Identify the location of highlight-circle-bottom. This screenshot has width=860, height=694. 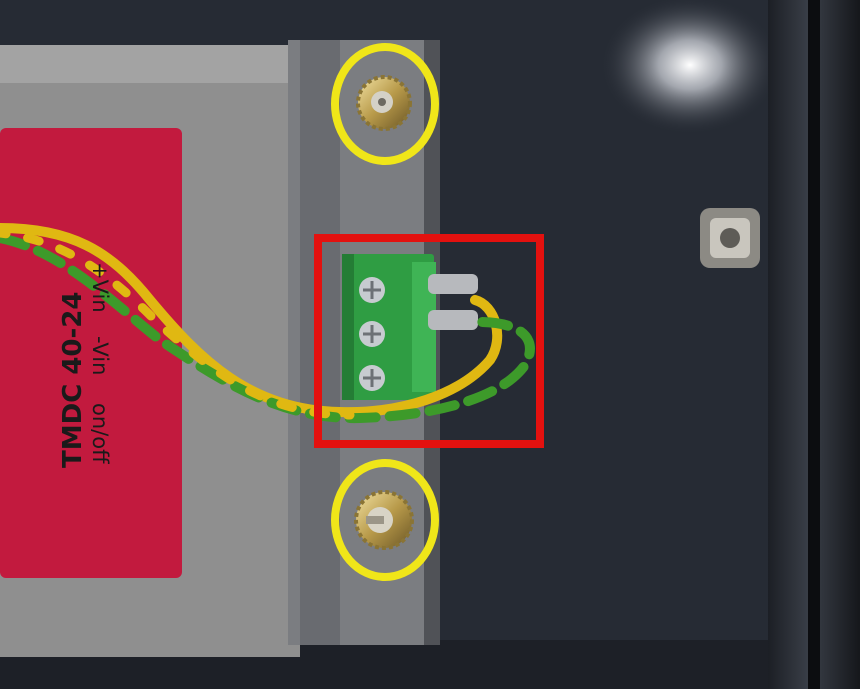
(385, 520).